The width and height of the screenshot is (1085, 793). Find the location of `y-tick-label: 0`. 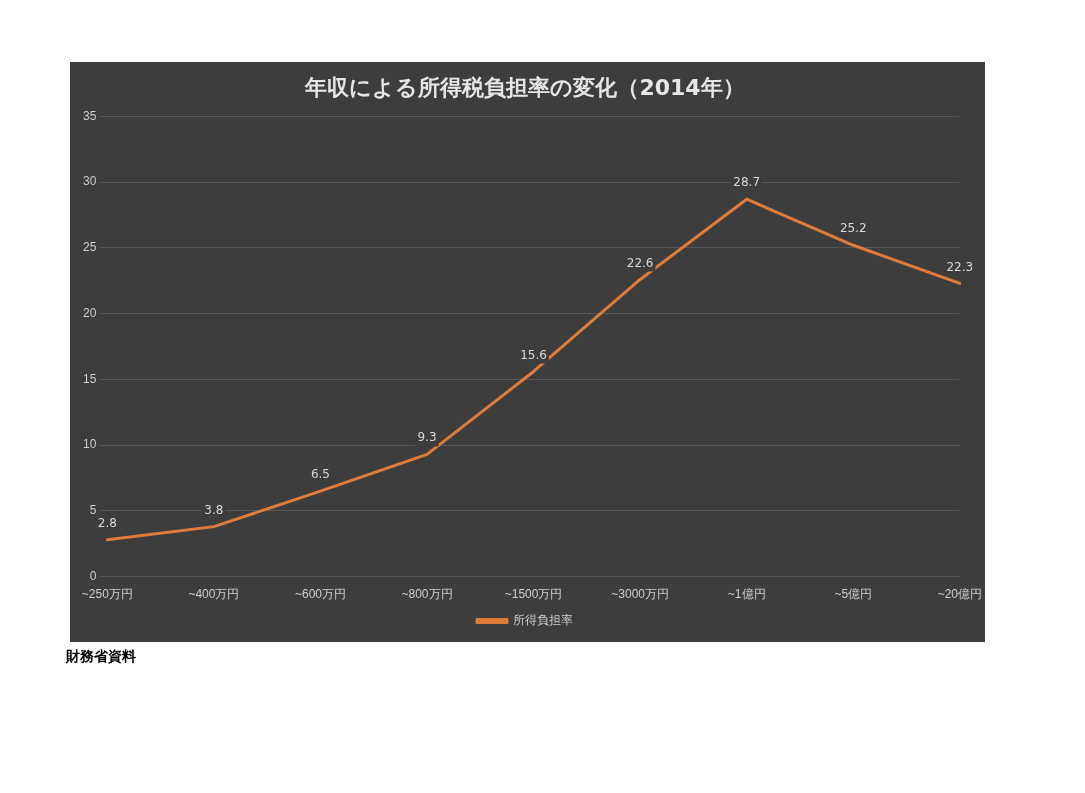

y-tick-label: 0 is located at coordinates (93, 575).